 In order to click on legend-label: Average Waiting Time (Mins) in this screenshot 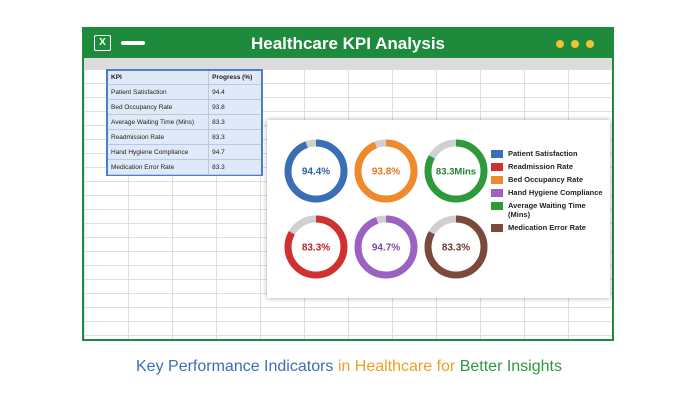, I will do `click(547, 210)`.